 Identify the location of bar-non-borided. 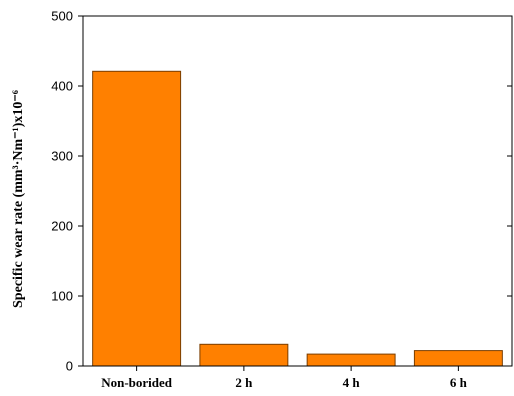
(137, 218).